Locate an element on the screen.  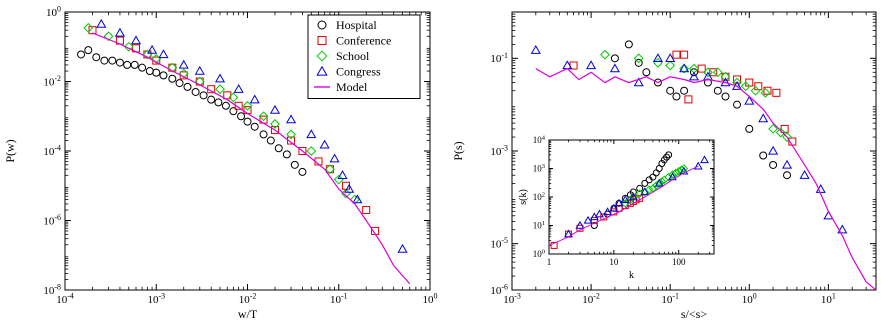
inset-chart: 1 10 100 10⁰ 10¹ 10² 10³ 10⁴ k s(k) is located at coordinates (616, 208).